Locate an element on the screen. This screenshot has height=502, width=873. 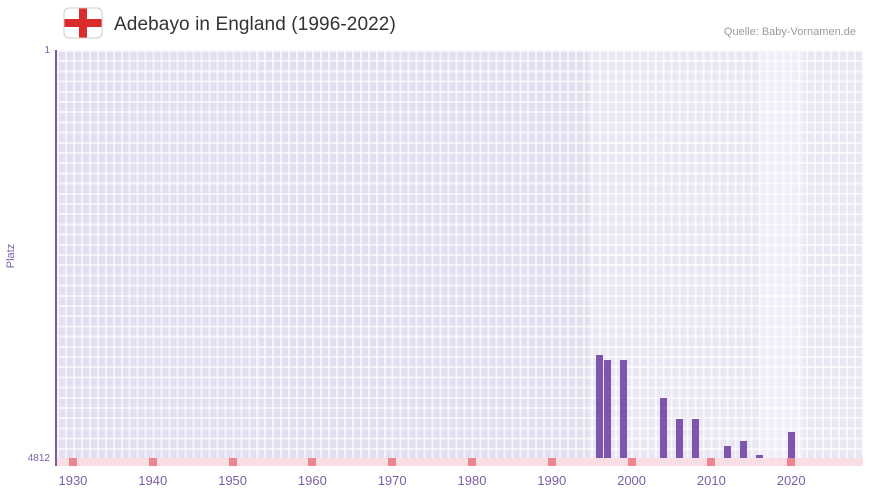
decade-mark-1930 is located at coordinates (72, 462).